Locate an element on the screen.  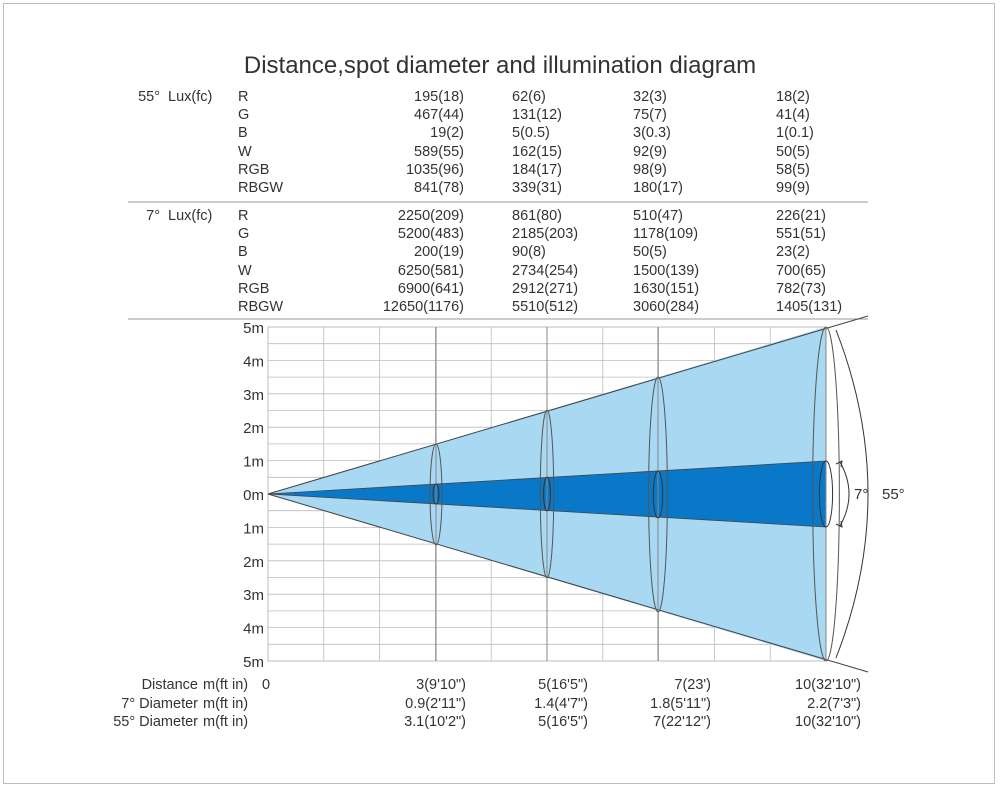
lux-value: 5510(512) is located at coordinates (545, 307).